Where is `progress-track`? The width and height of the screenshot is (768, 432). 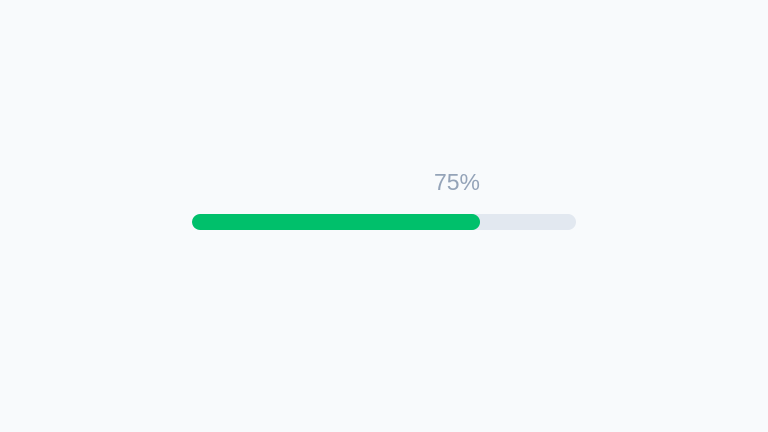 progress-track is located at coordinates (384, 222).